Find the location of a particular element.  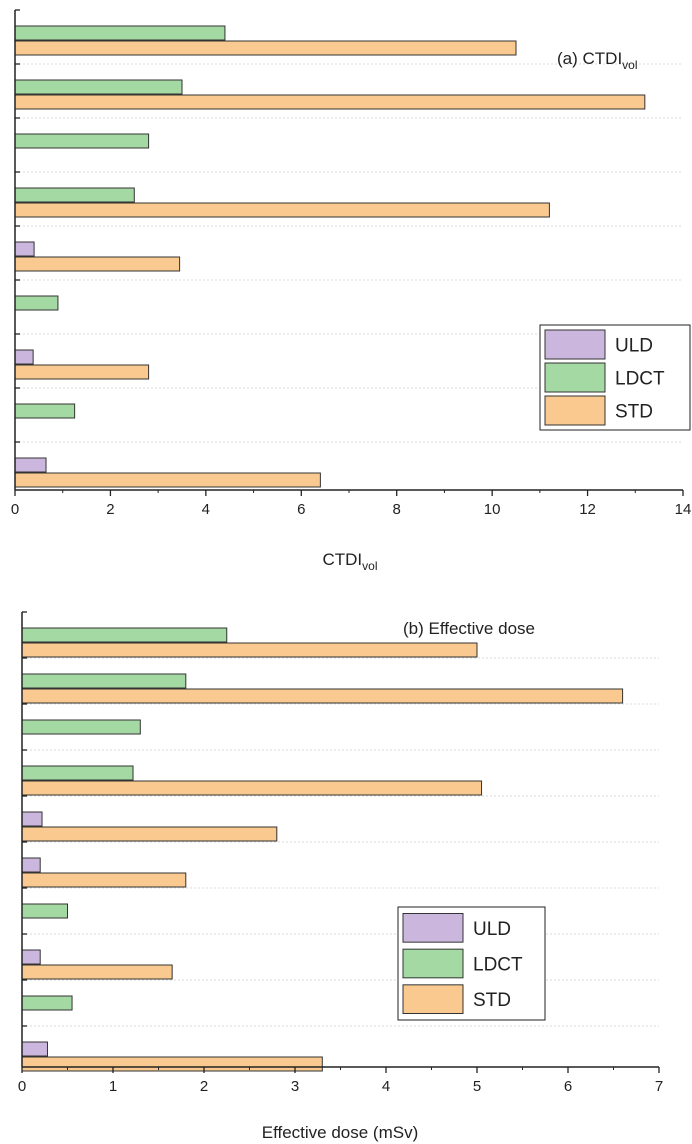

x-tick-label: 10 is located at coordinates (492, 509).